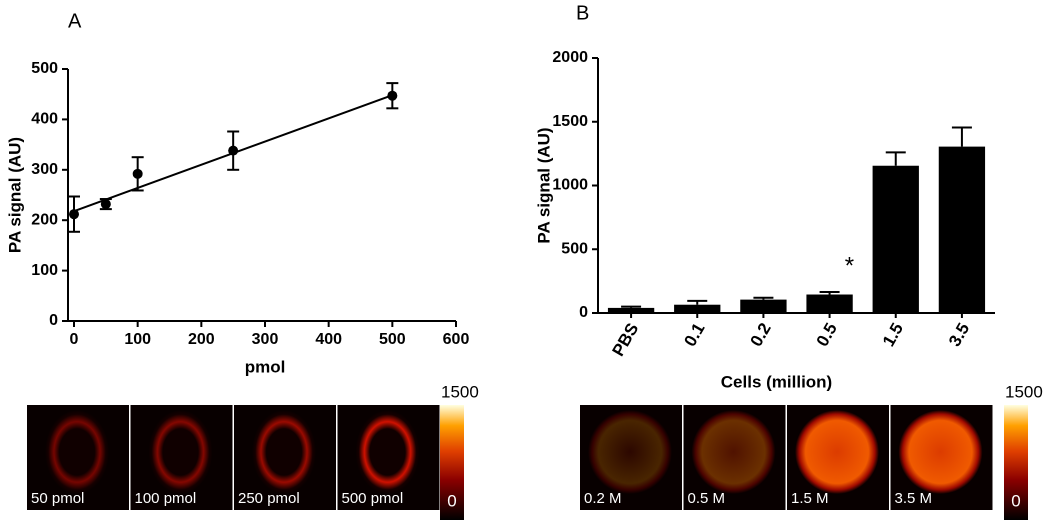  What do you see at coordinates (776, 381) in the screenshot?
I see `x-axis-label: Cells (million)` at bounding box center [776, 381].